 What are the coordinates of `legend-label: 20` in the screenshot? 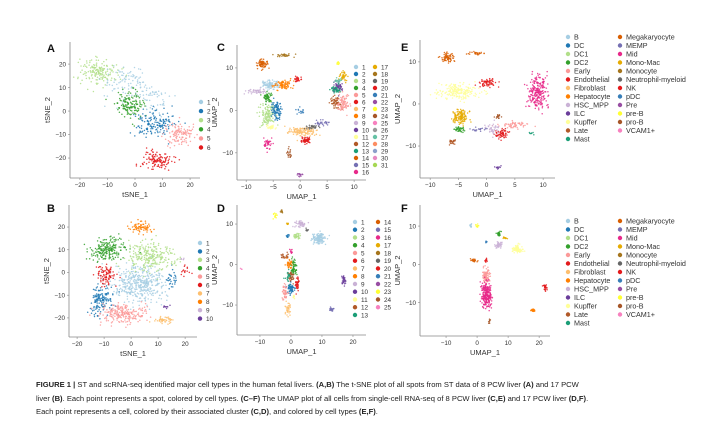 It's located at (388, 269).